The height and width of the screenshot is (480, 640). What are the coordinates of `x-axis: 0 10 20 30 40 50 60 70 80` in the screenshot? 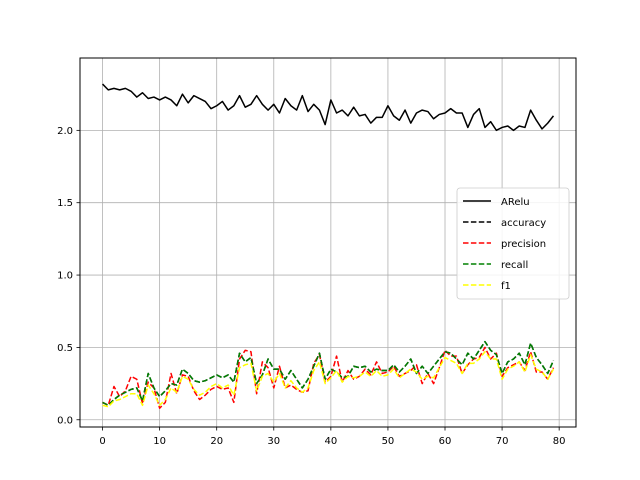 It's located at (332, 437).